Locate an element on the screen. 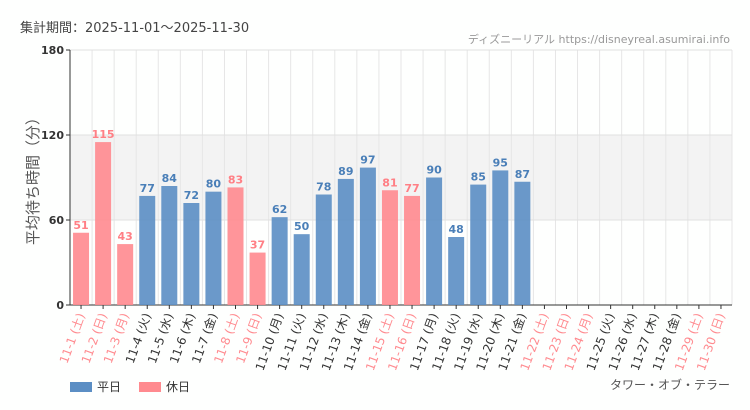  legend-holiday: 休日 is located at coordinates (164, 386).